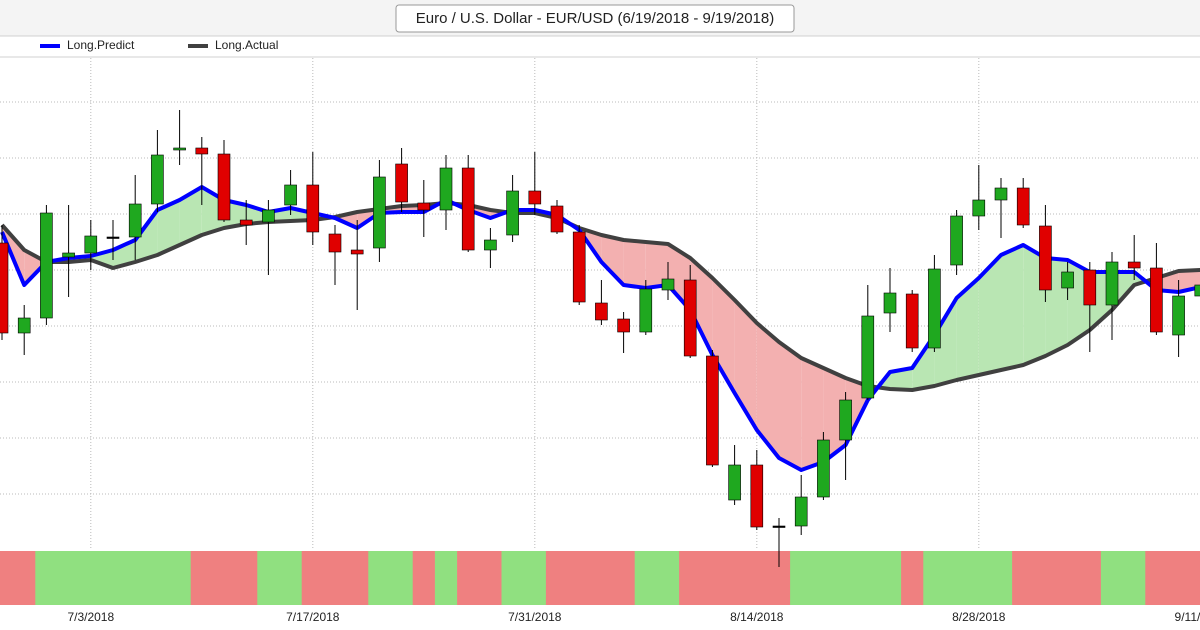 The height and width of the screenshot is (630, 1200). I want to click on legend: Long.Predict Long.Actual, so click(159, 45).